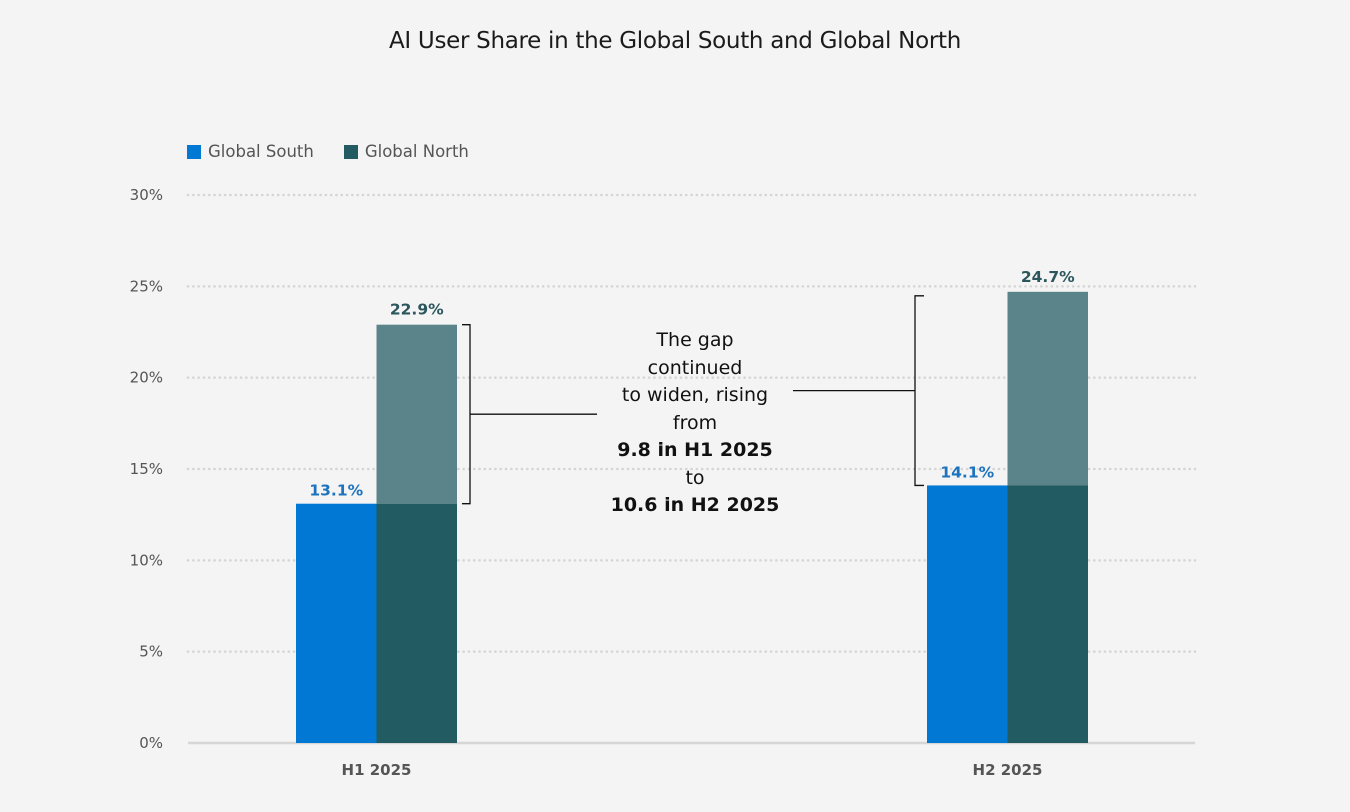 Image resolution: width=1350 pixels, height=812 pixels. What do you see at coordinates (336, 491) in the screenshot?
I see `data-label-global-south: 13.1%` at bounding box center [336, 491].